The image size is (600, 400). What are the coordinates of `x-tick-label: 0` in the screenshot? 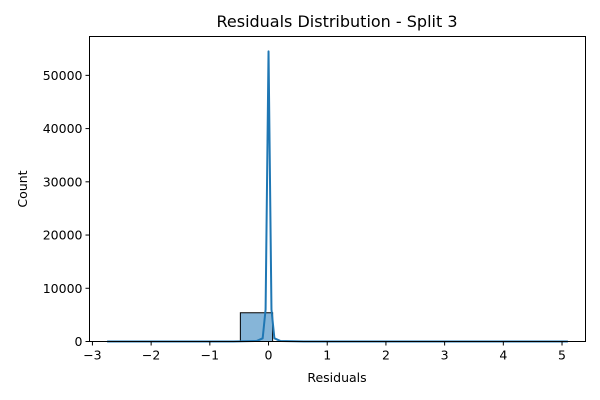 It's located at (269, 355).